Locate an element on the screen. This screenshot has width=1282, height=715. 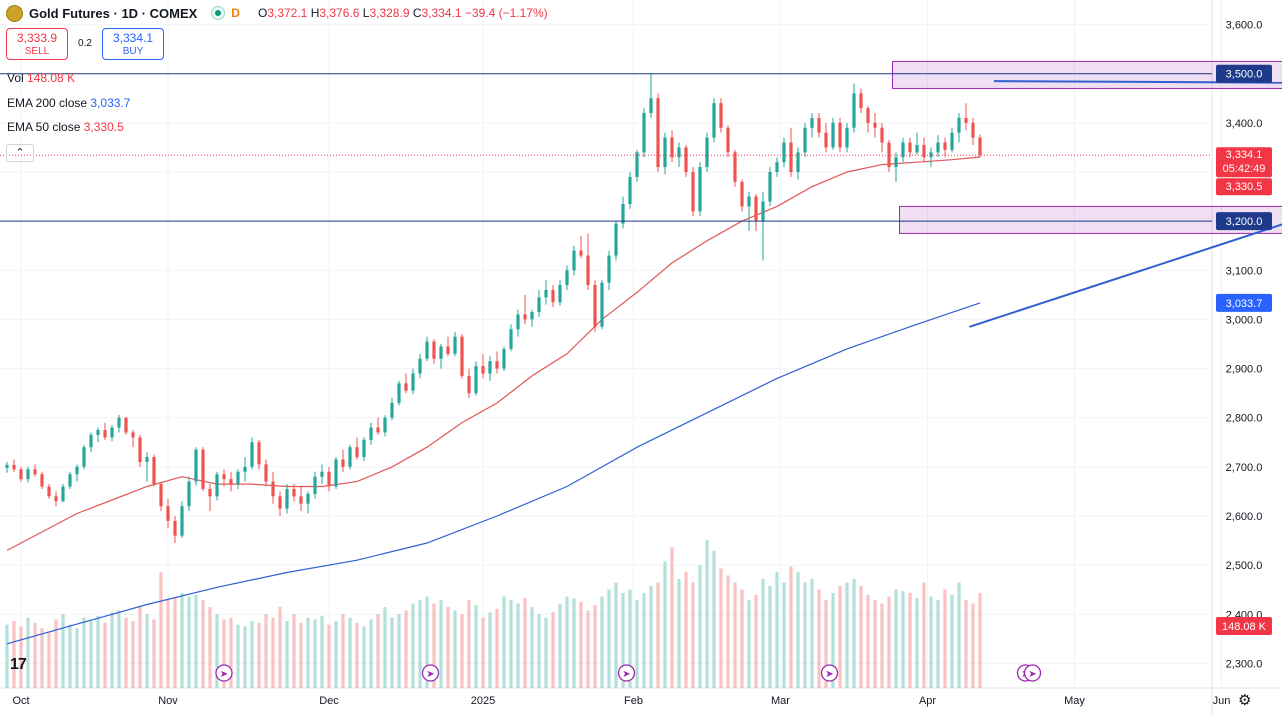
price-tick-label: 2,700.0 is located at coordinates (1244, 468).